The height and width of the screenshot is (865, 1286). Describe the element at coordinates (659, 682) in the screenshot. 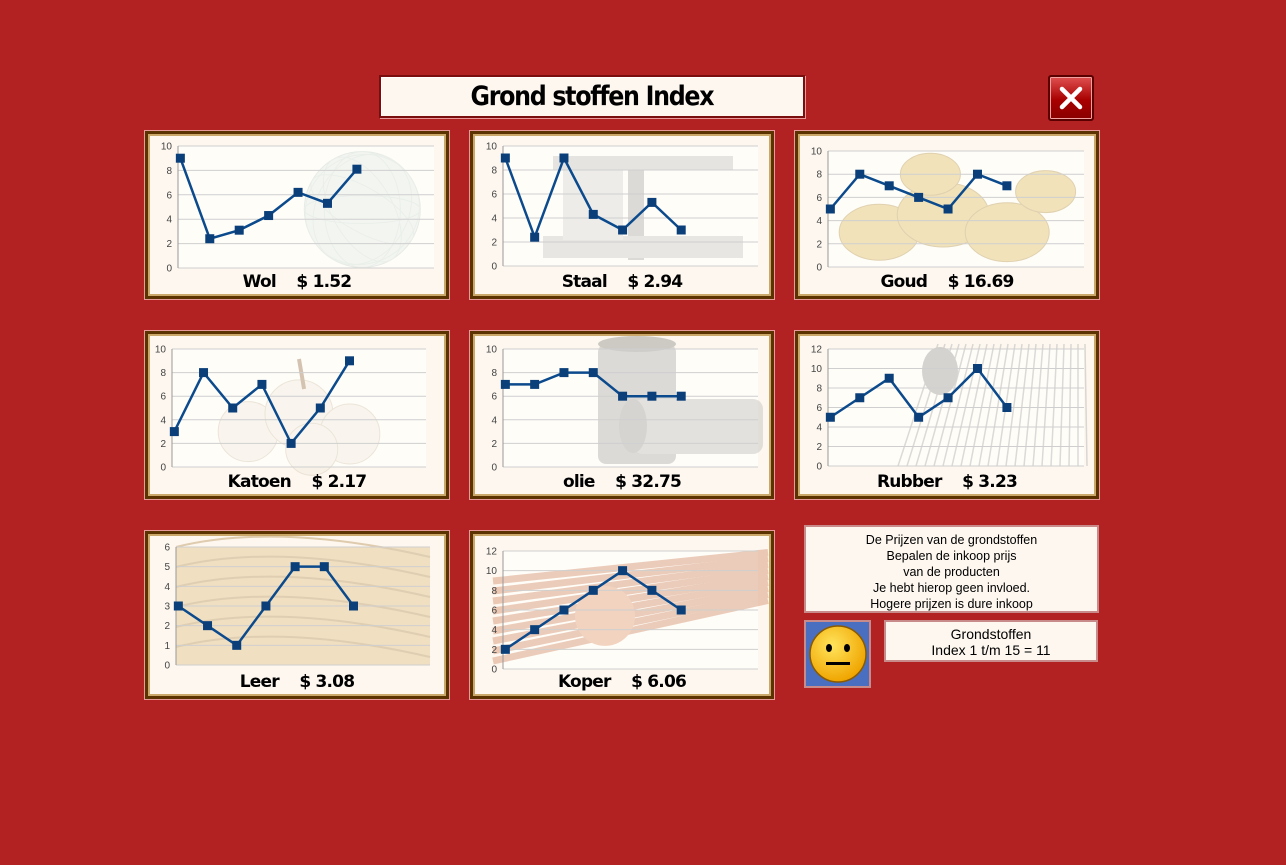

I see `commodity-price: $ 6.06` at that location.